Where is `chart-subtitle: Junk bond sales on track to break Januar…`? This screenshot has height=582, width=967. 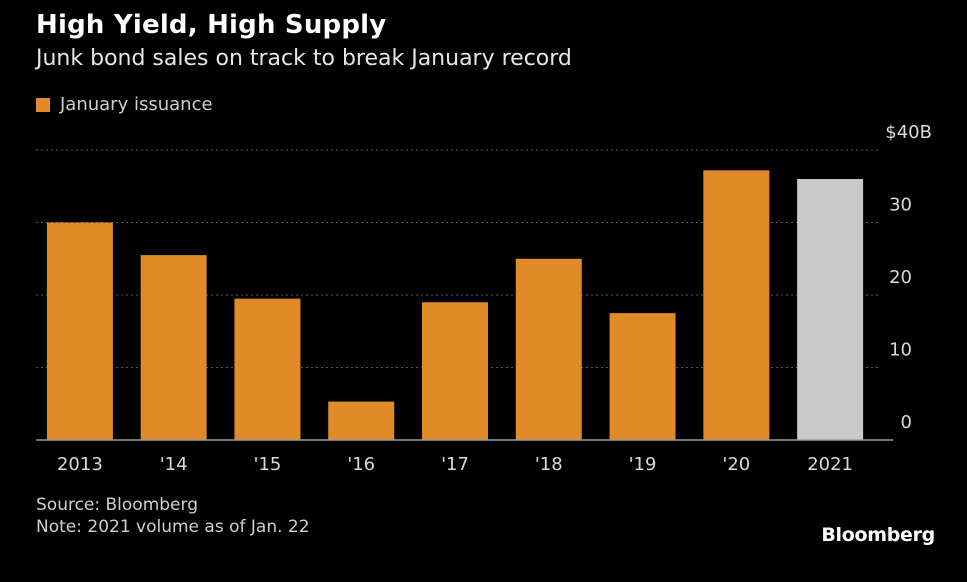
chart-subtitle: Junk bond sales on track to break Januar… is located at coordinates (304, 58).